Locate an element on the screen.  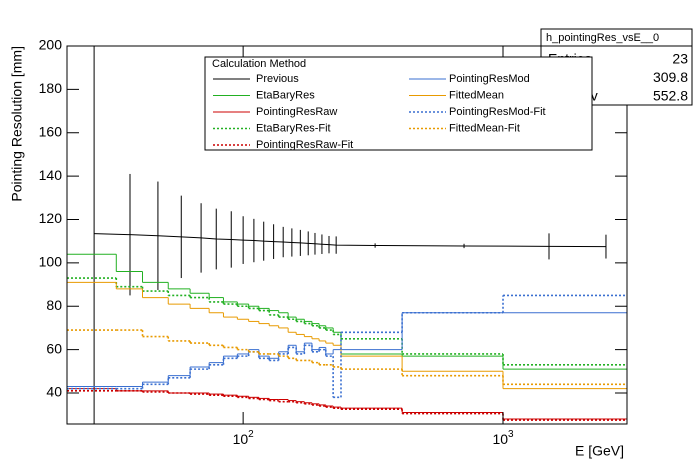
legend-label: EtaBaryRes-Fit is located at coordinates (293, 128).